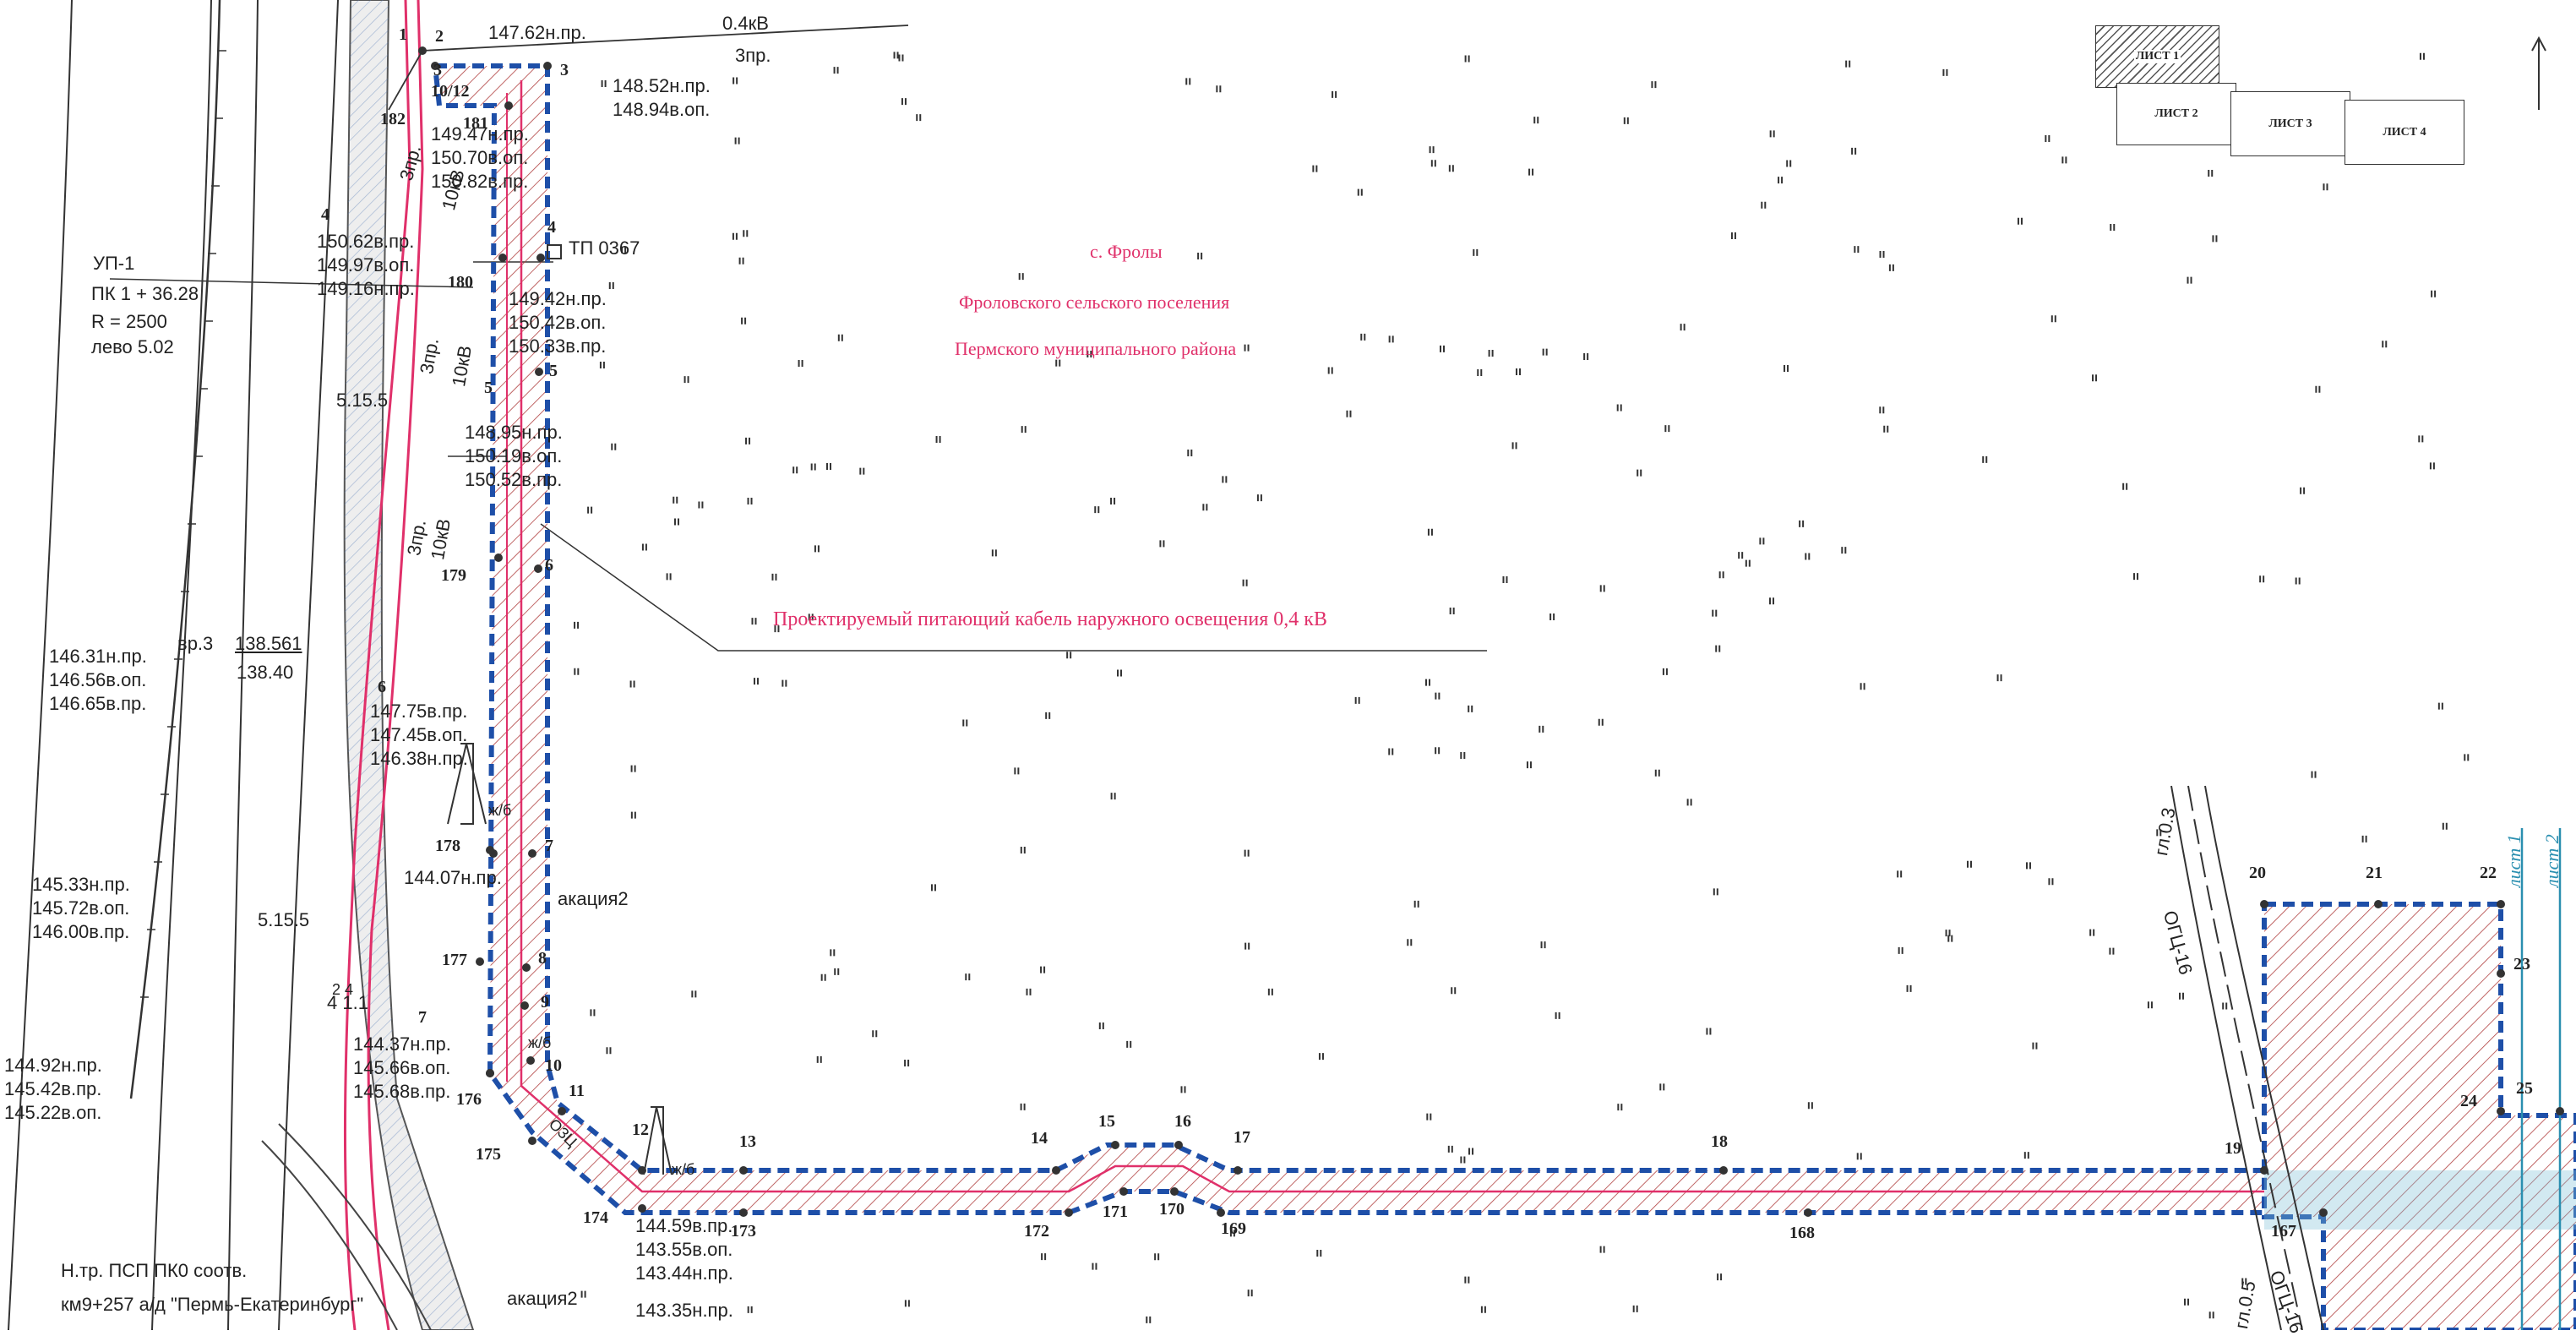 This screenshot has width=2576, height=1336. Describe the element at coordinates (403, 34) in the screenshot. I see `pt-1: 1` at that location.